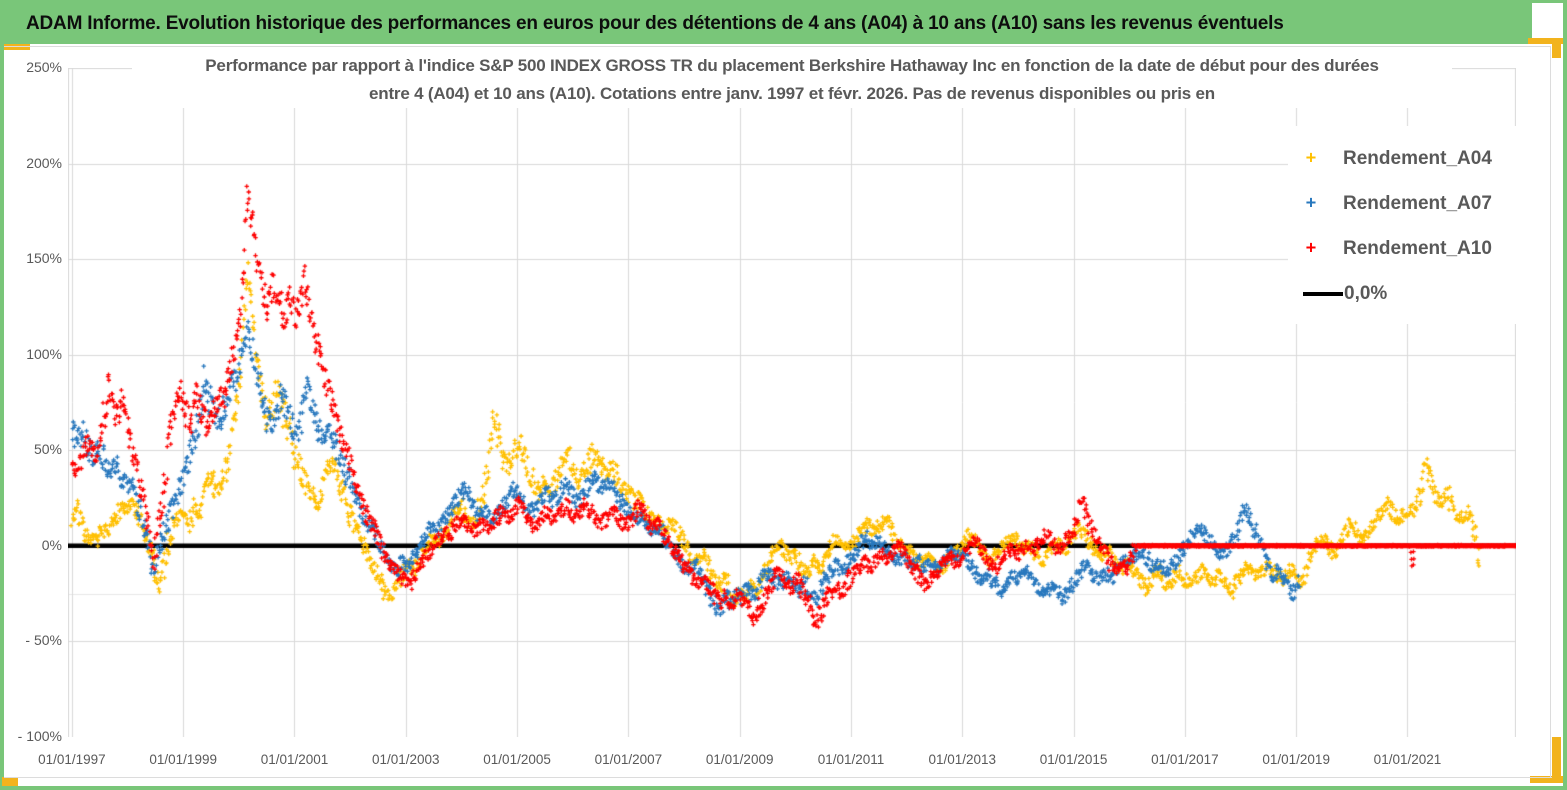 This screenshot has width=1567, height=790. What do you see at coordinates (44, 353) in the screenshot?
I see `y-tick-label: 100%` at bounding box center [44, 353].